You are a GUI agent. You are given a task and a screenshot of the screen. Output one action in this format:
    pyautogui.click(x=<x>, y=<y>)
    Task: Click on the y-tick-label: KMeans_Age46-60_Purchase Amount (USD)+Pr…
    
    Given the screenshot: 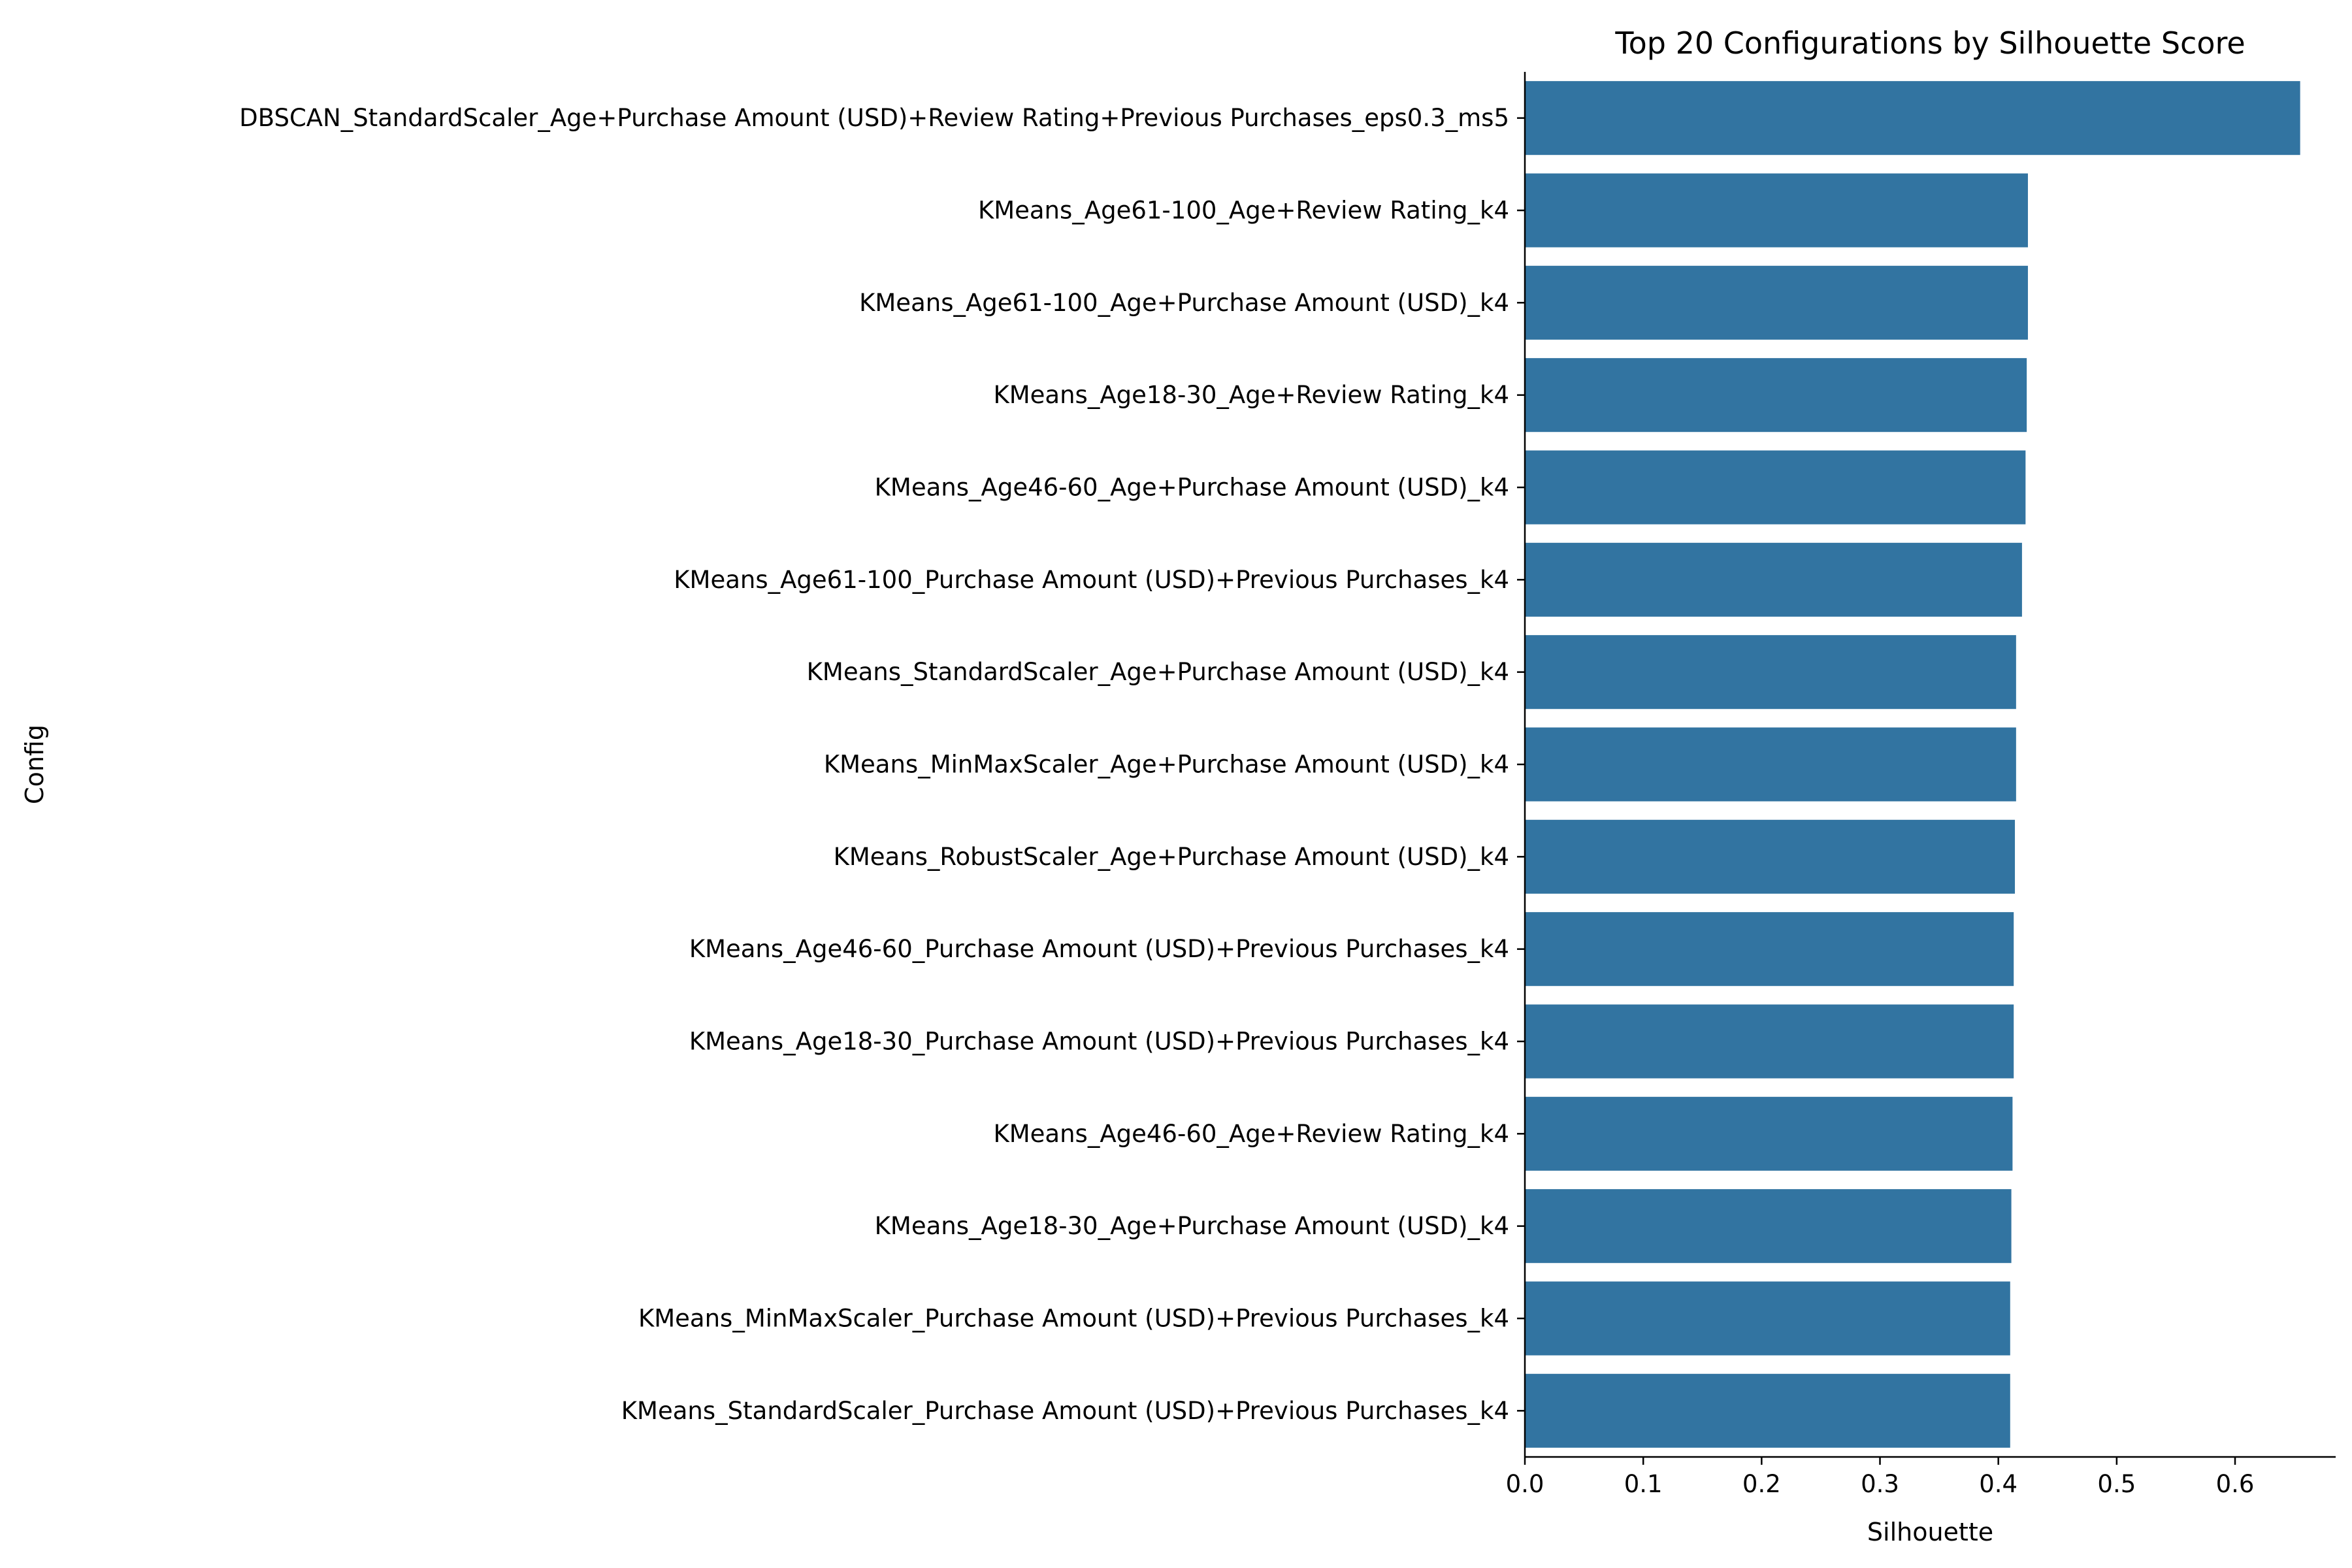 What is the action you would take?
    pyautogui.click(x=1099, y=949)
    